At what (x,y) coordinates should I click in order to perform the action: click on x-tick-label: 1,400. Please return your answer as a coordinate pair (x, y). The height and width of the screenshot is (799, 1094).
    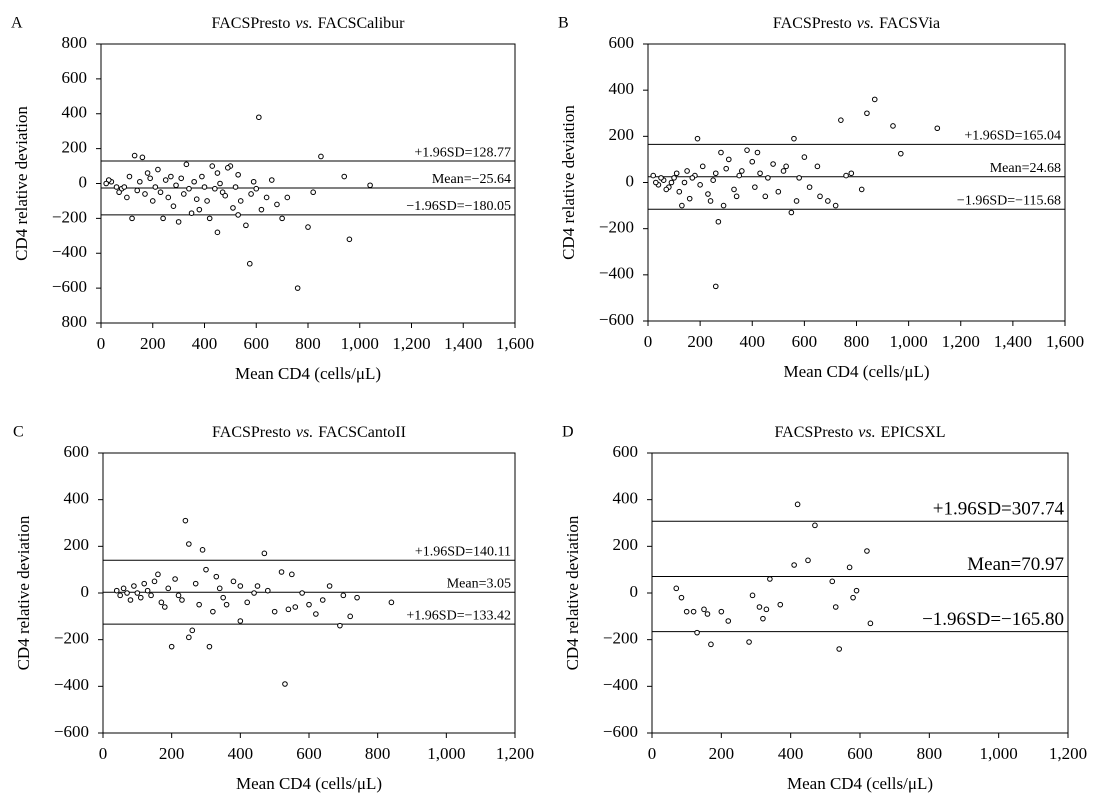
    Looking at the image, I should click on (1013, 341).